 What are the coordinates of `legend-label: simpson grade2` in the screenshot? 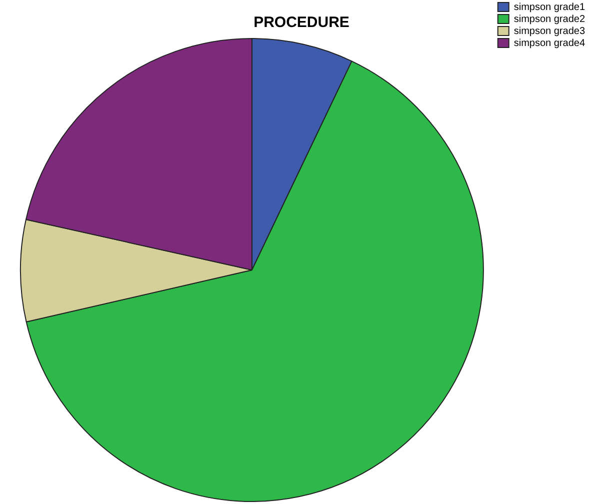 It's located at (550, 19).